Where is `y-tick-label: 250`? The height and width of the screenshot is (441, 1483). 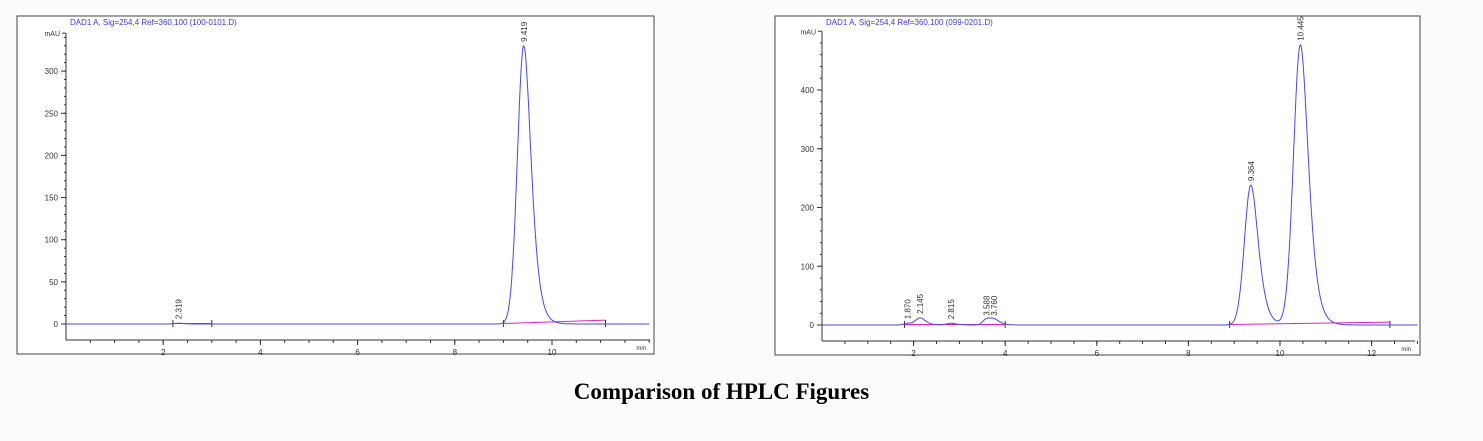
y-tick-label: 250 is located at coordinates (52, 113).